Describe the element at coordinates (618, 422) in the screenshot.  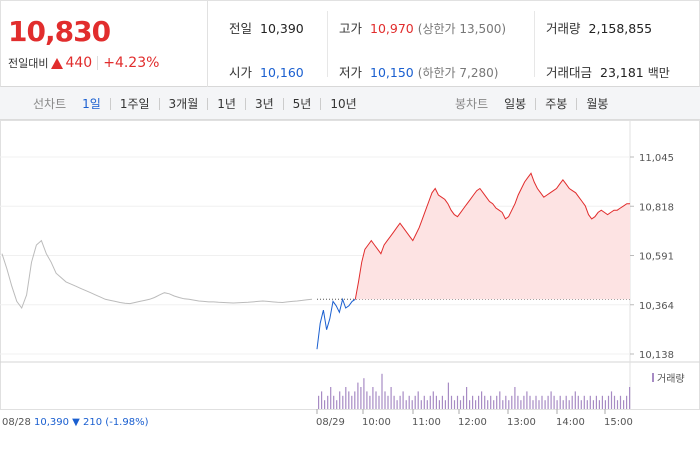
I see `x-tick-label: 15:00` at that location.